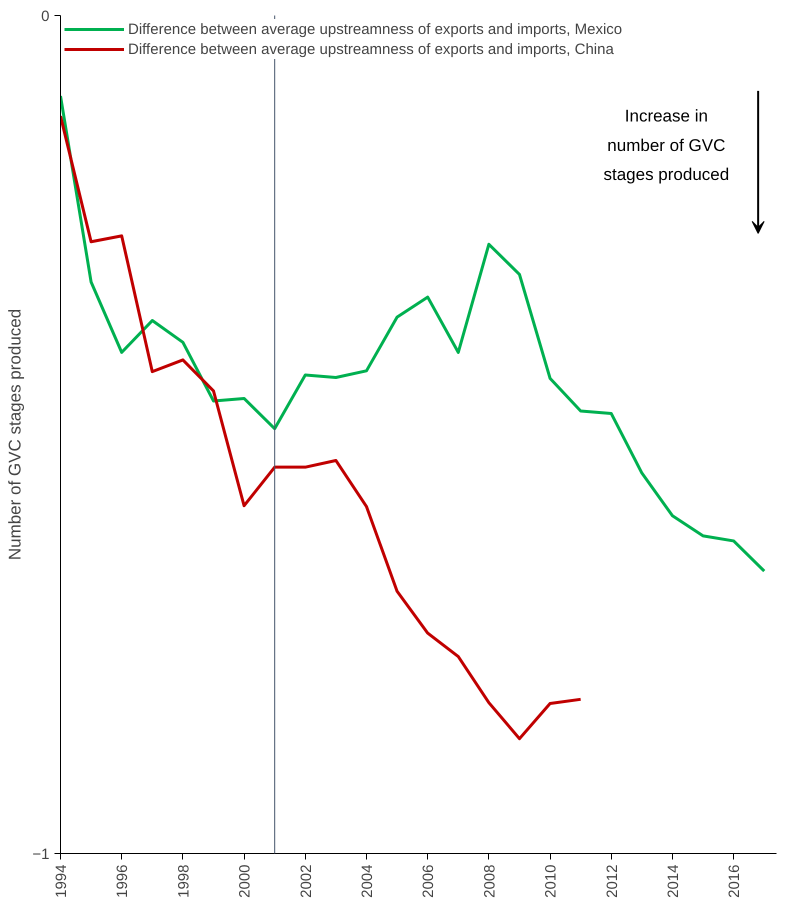  I want to click on x-tick-label: 2004, so click(367, 881).